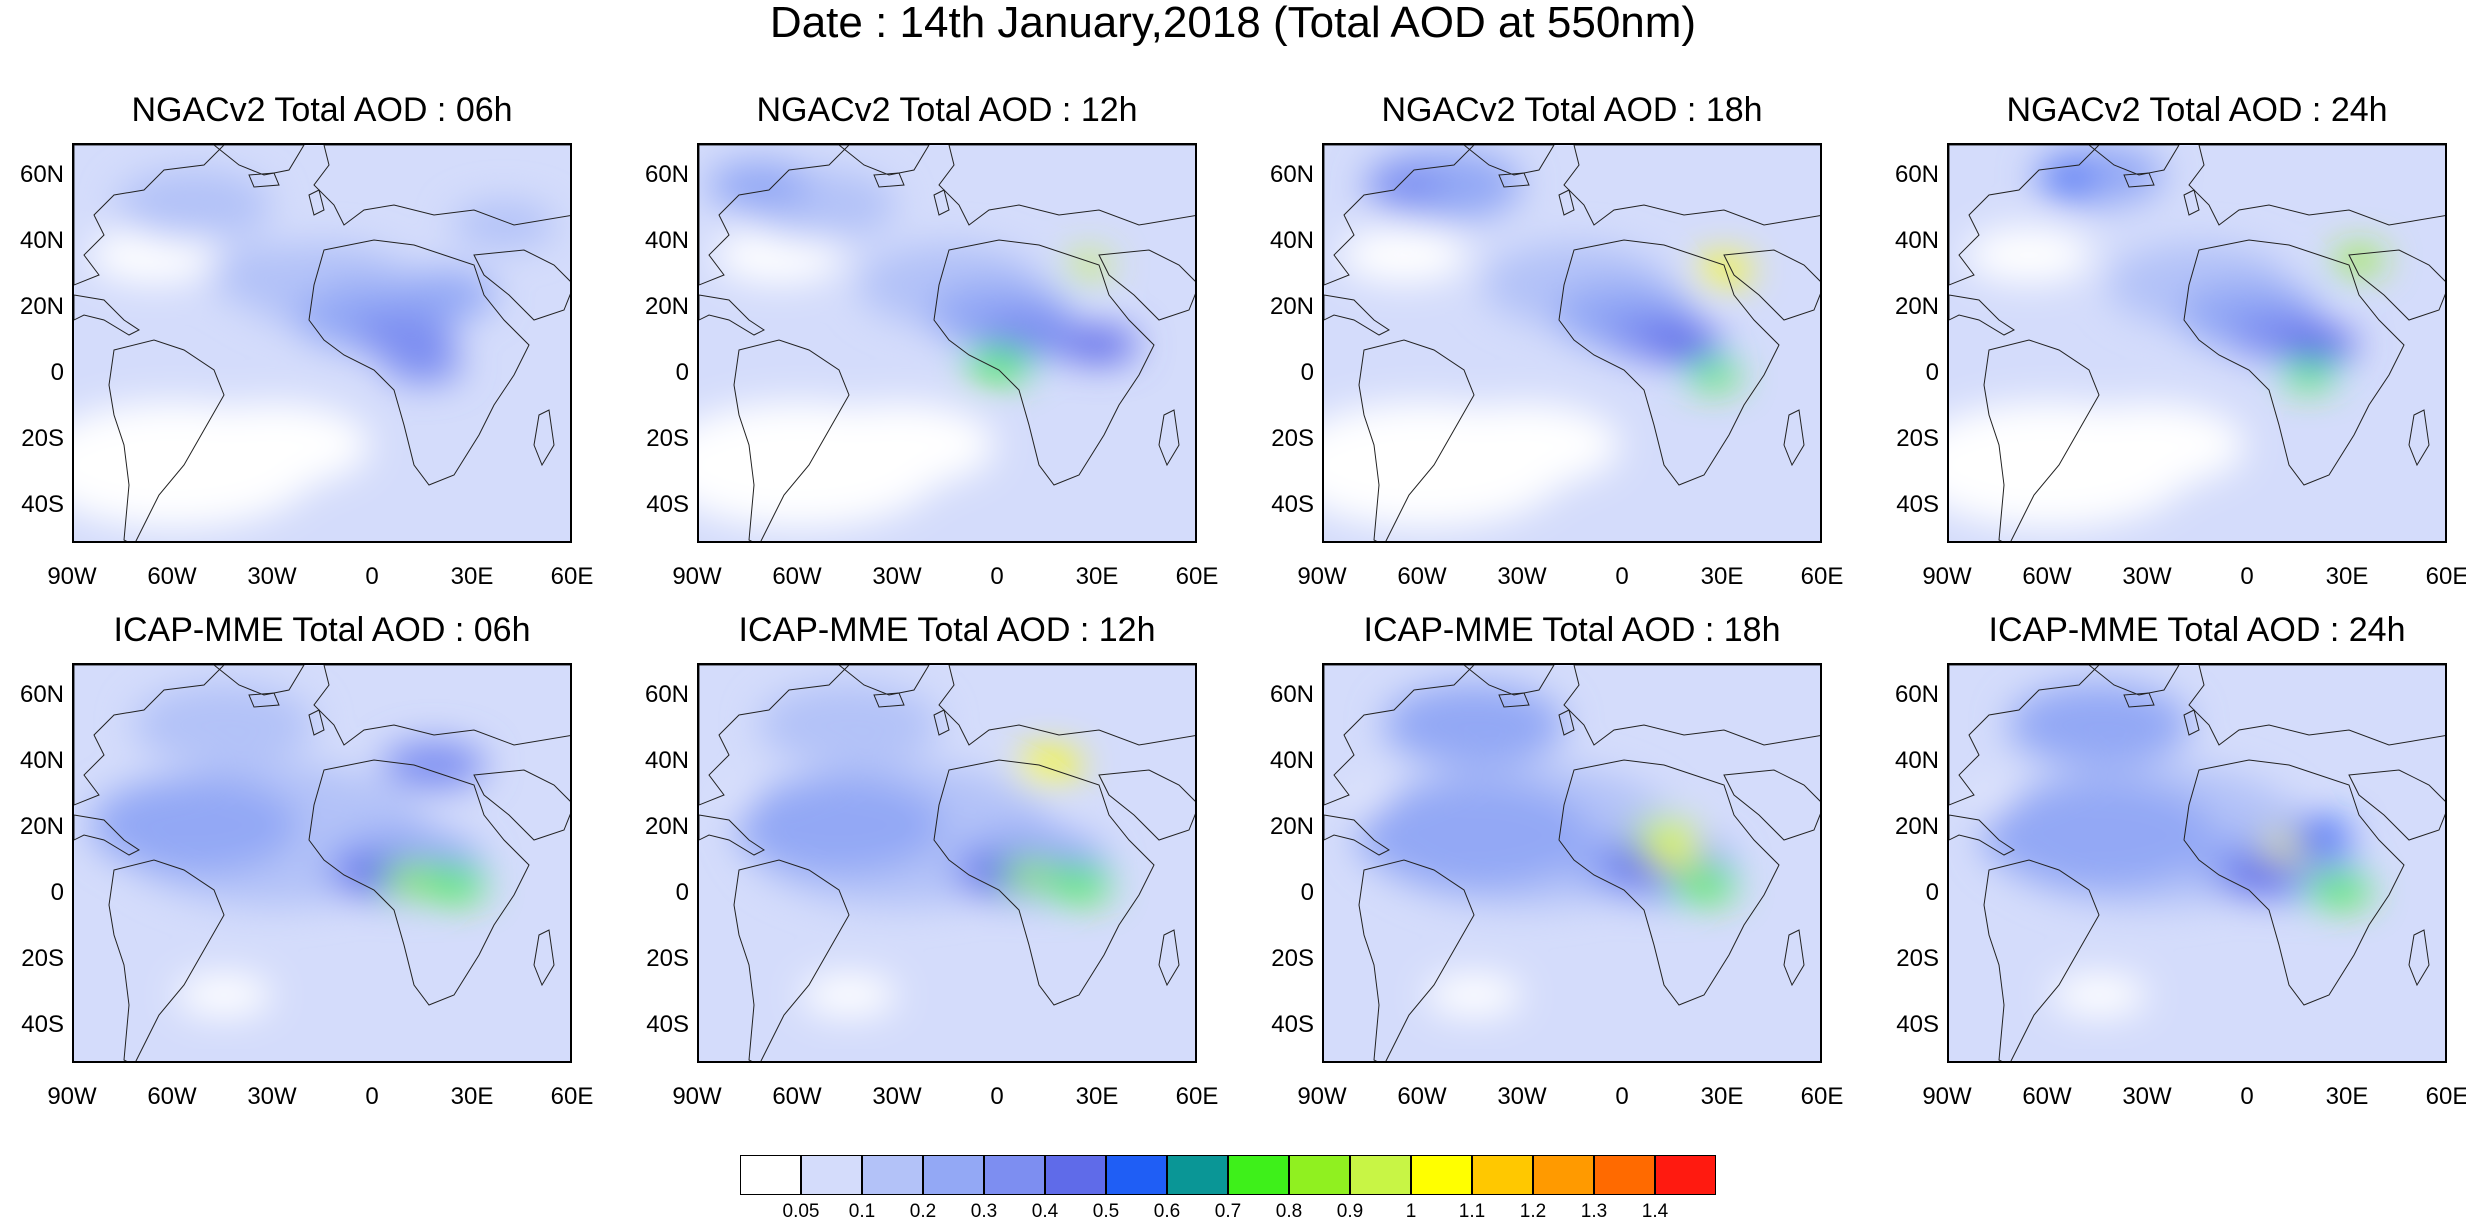 Image resolution: width=2466 pixels, height=1223 pixels. I want to click on panel-title: NGACv2 Total AOD : 06h, so click(322, 110).